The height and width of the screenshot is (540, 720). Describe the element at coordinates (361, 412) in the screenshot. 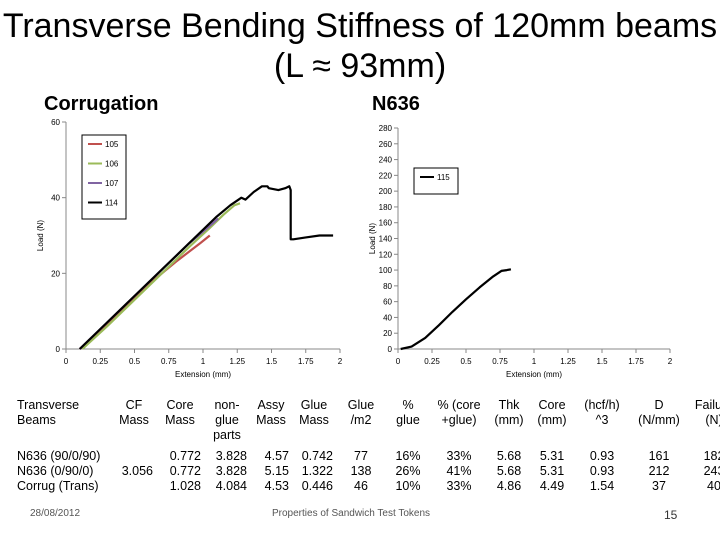

I see `table-header-cell: Glue/m2` at that location.